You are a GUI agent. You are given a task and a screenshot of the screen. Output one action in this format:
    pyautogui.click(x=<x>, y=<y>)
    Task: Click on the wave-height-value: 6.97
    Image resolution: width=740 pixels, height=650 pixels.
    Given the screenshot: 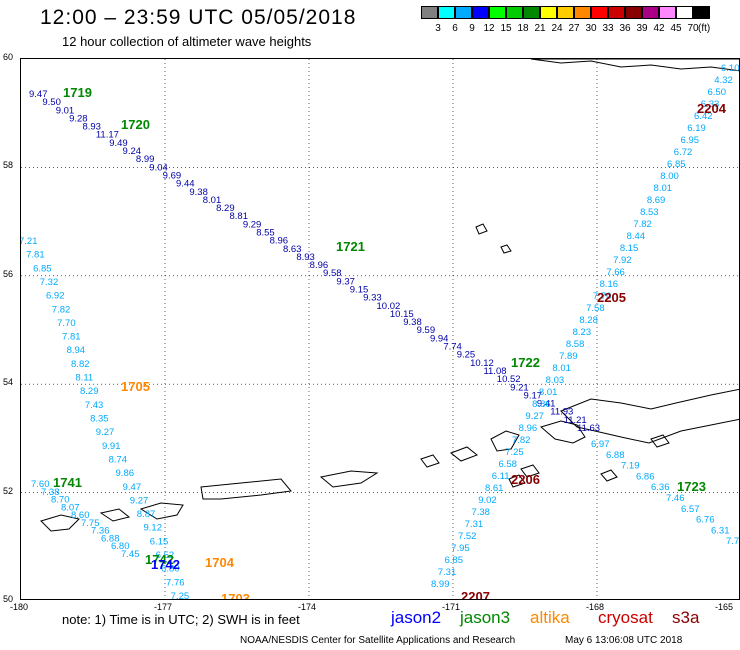 What is the action you would take?
    pyautogui.click(x=600, y=444)
    